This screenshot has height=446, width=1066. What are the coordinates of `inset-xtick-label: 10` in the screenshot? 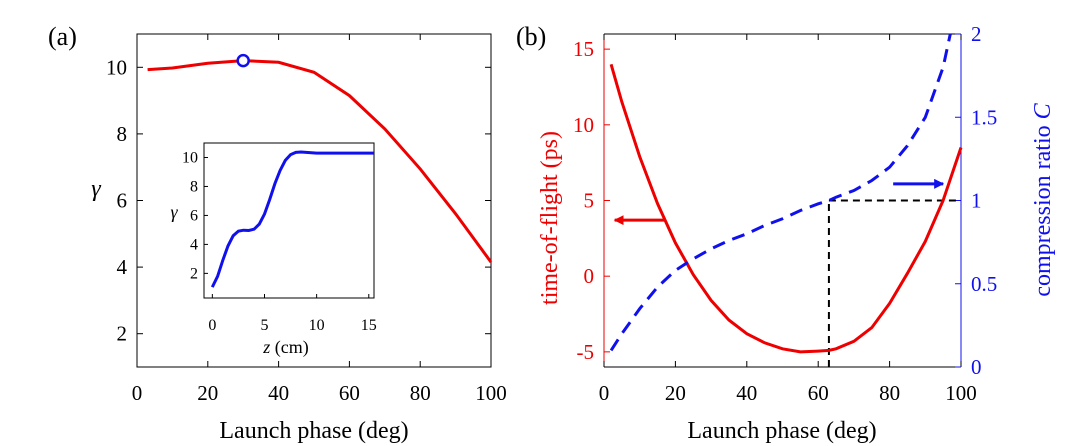 It's located at (317, 325).